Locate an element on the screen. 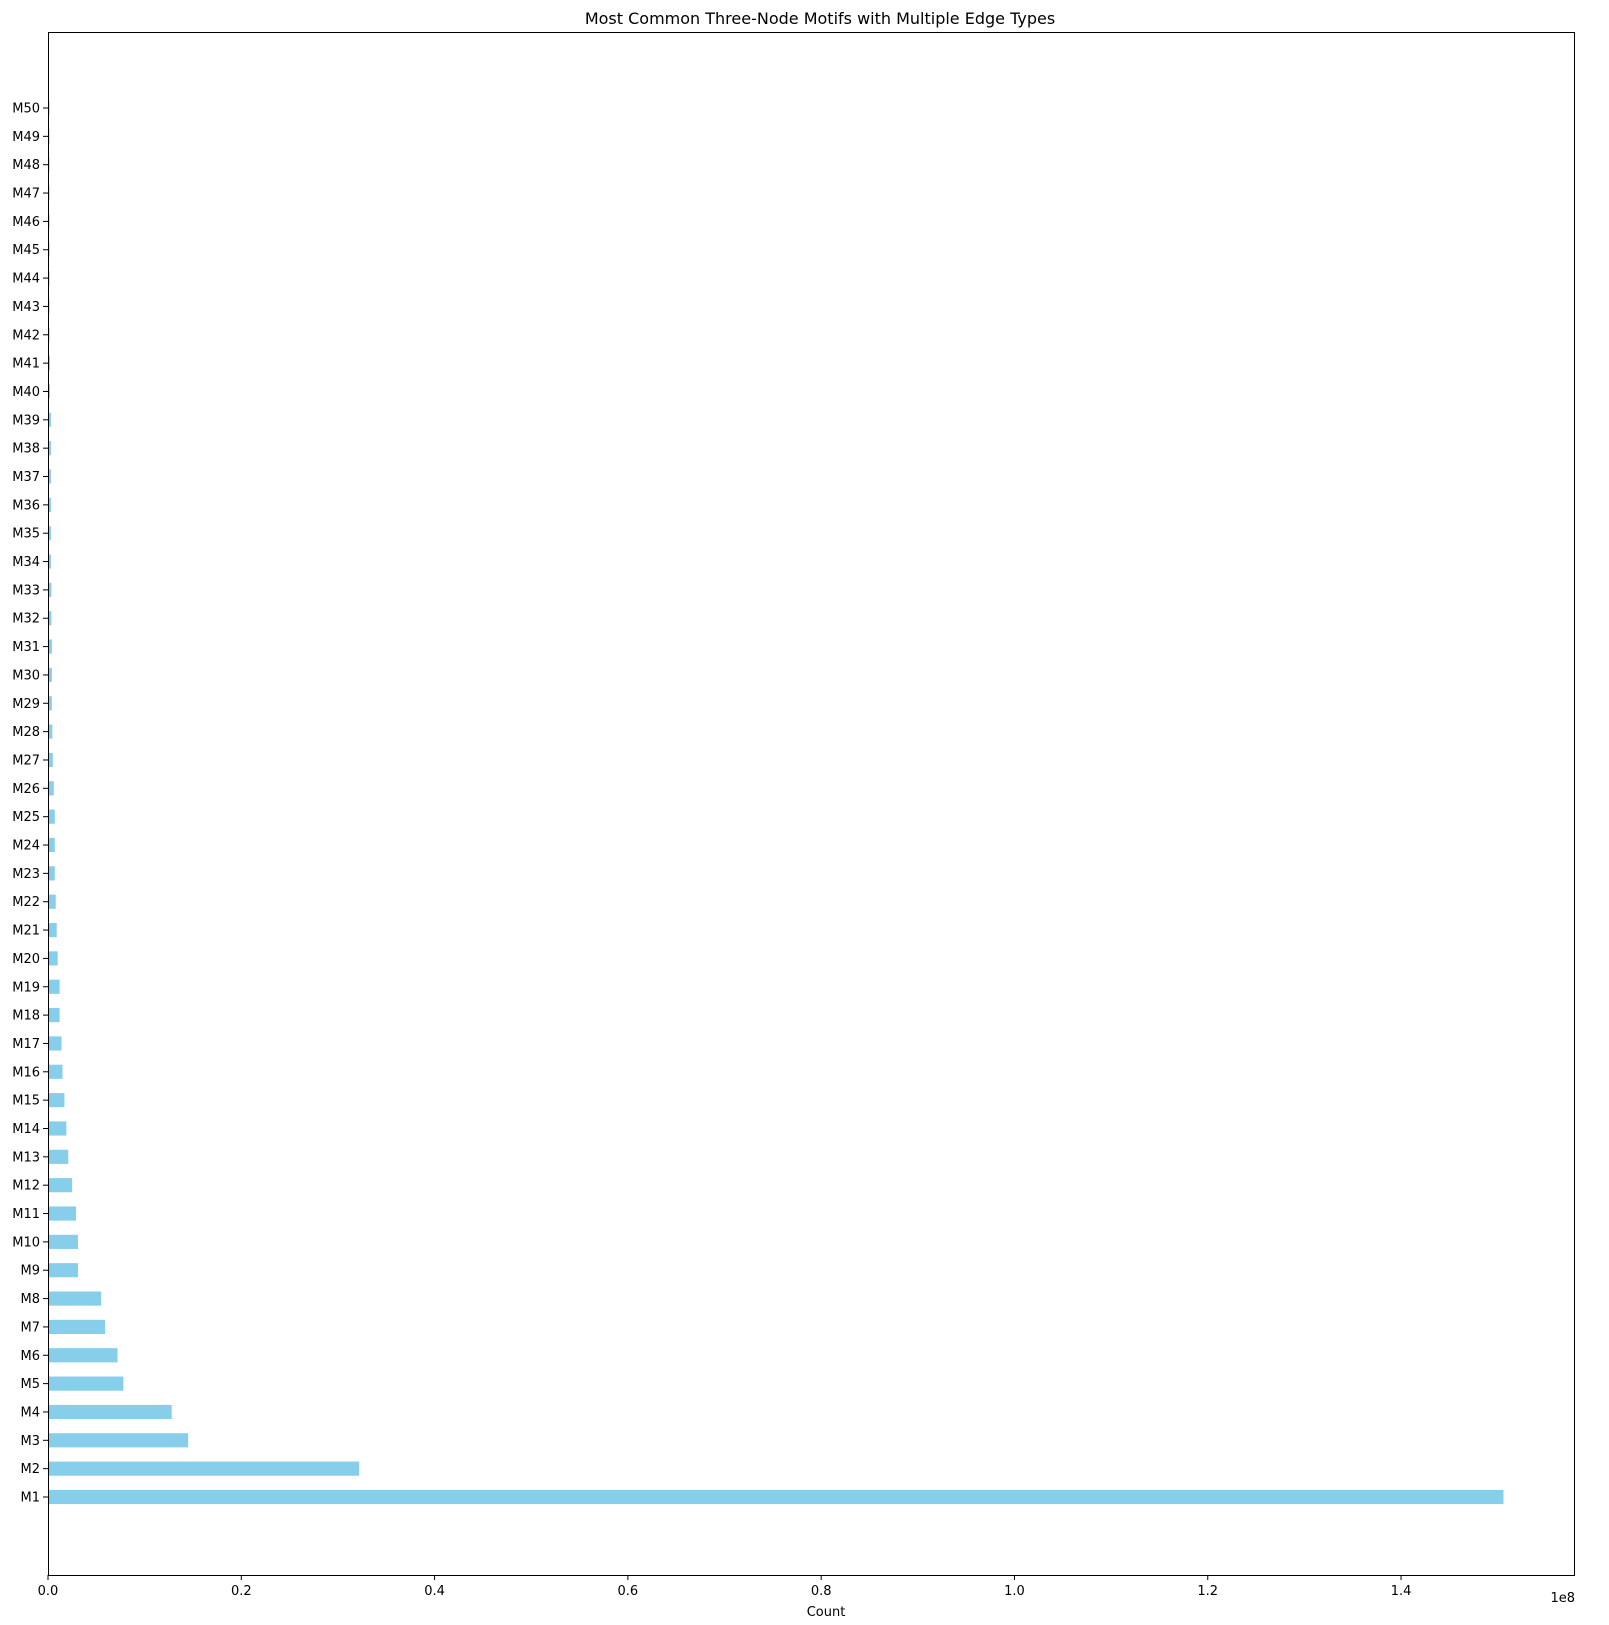 This screenshot has width=1609, height=1625. bar-m14 is located at coordinates (57, 1128).